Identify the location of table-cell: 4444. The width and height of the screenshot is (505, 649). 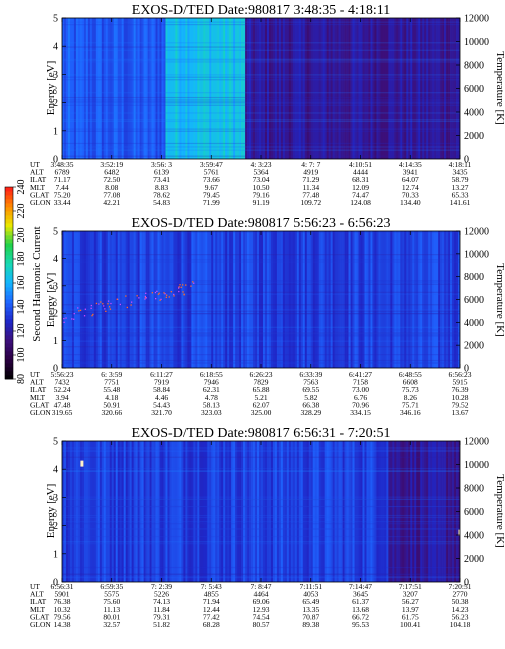
(360, 172).